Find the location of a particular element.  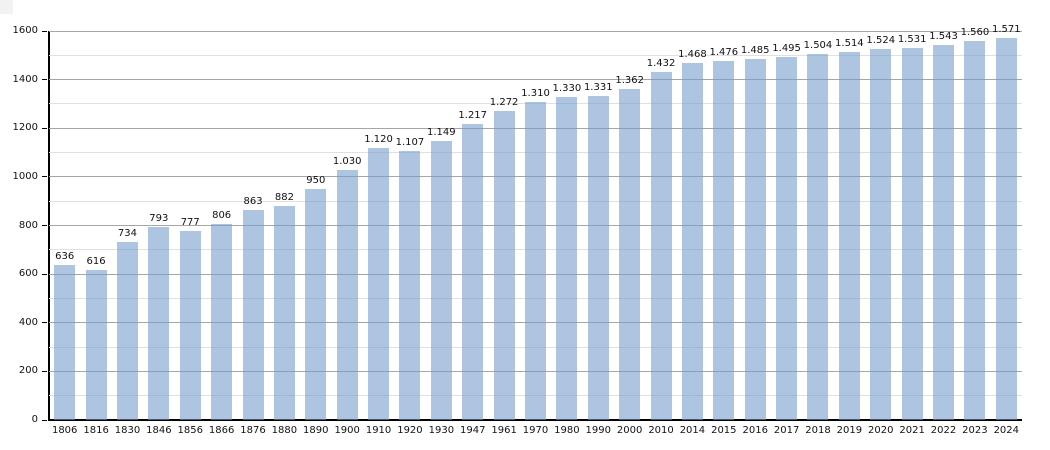

bar-value-label: 1.362 is located at coordinates (629, 80).